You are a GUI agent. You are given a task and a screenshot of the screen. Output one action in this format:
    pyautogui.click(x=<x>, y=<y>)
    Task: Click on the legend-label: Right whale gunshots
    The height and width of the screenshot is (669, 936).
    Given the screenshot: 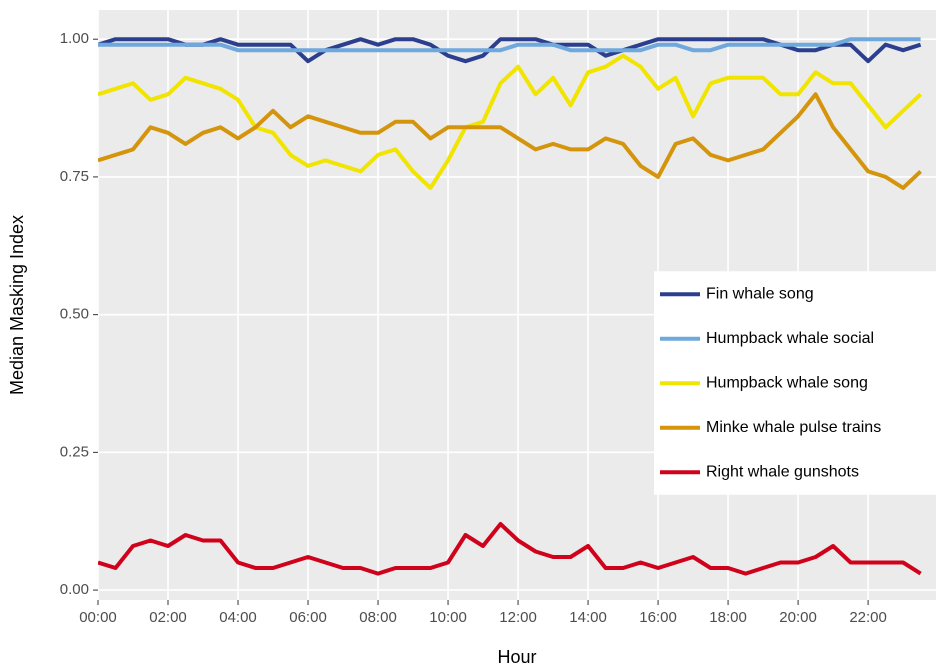 What is the action you would take?
    pyautogui.click(x=782, y=471)
    